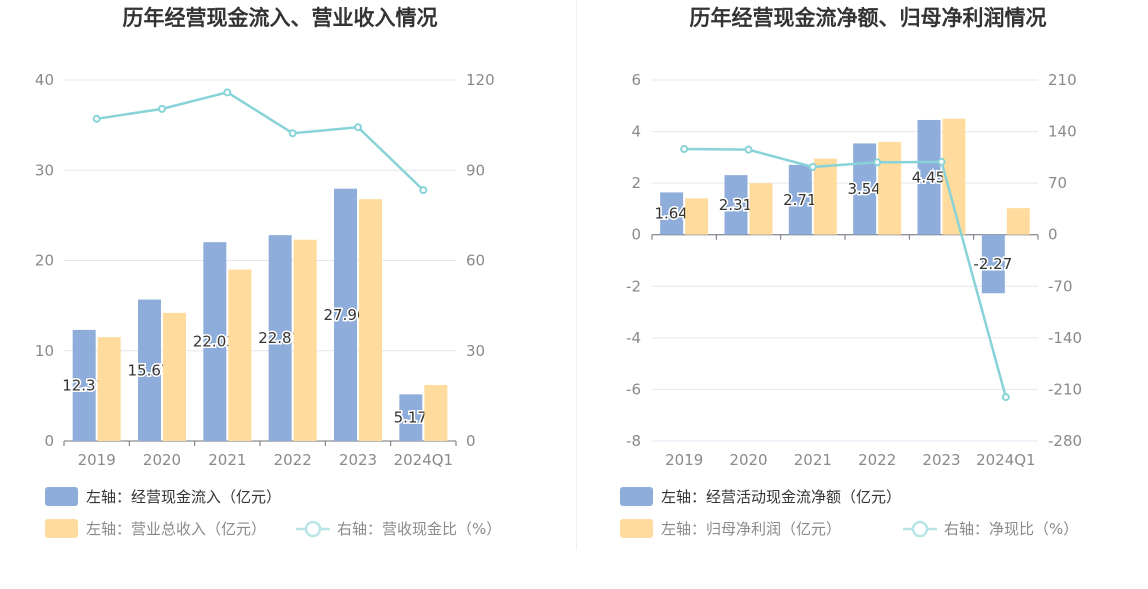 The height and width of the screenshot is (589, 1148). Describe the element at coordinates (1065, 338) in the screenshot. I see `right-axis-tick-label: -140` at that location.